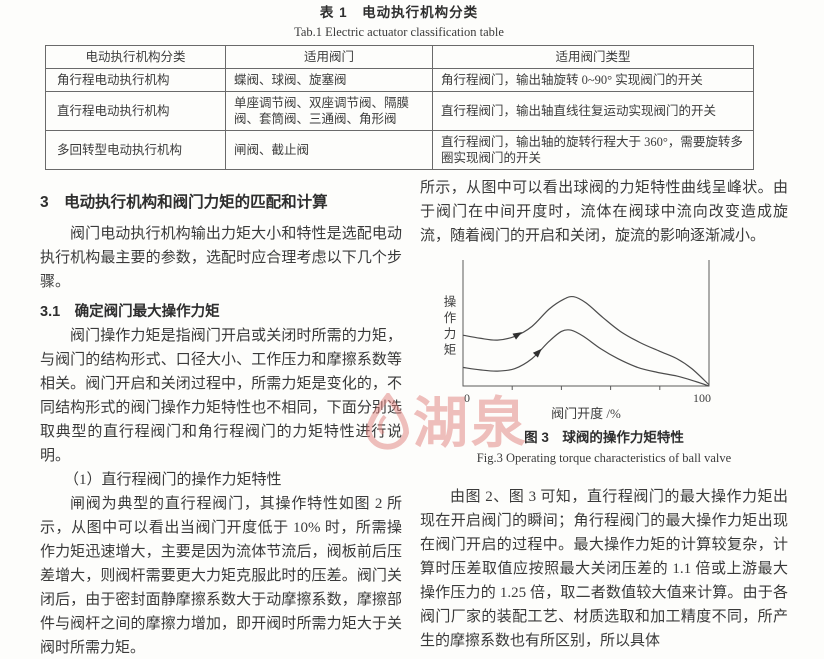 Image resolution: width=824 pixels, height=659 pixels. What do you see at coordinates (329, 57) in the screenshot?
I see `table-header-cell: 适用阀门` at bounding box center [329, 57].